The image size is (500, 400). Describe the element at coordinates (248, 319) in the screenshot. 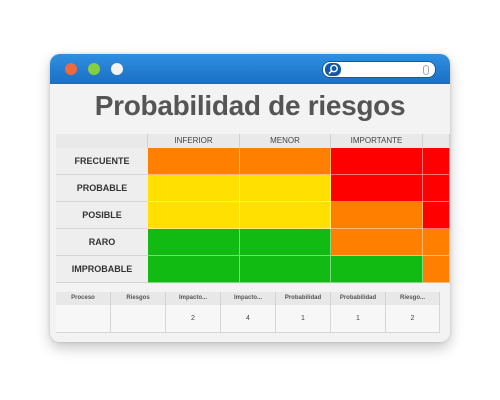

I see `table-cell: 4` at that location.